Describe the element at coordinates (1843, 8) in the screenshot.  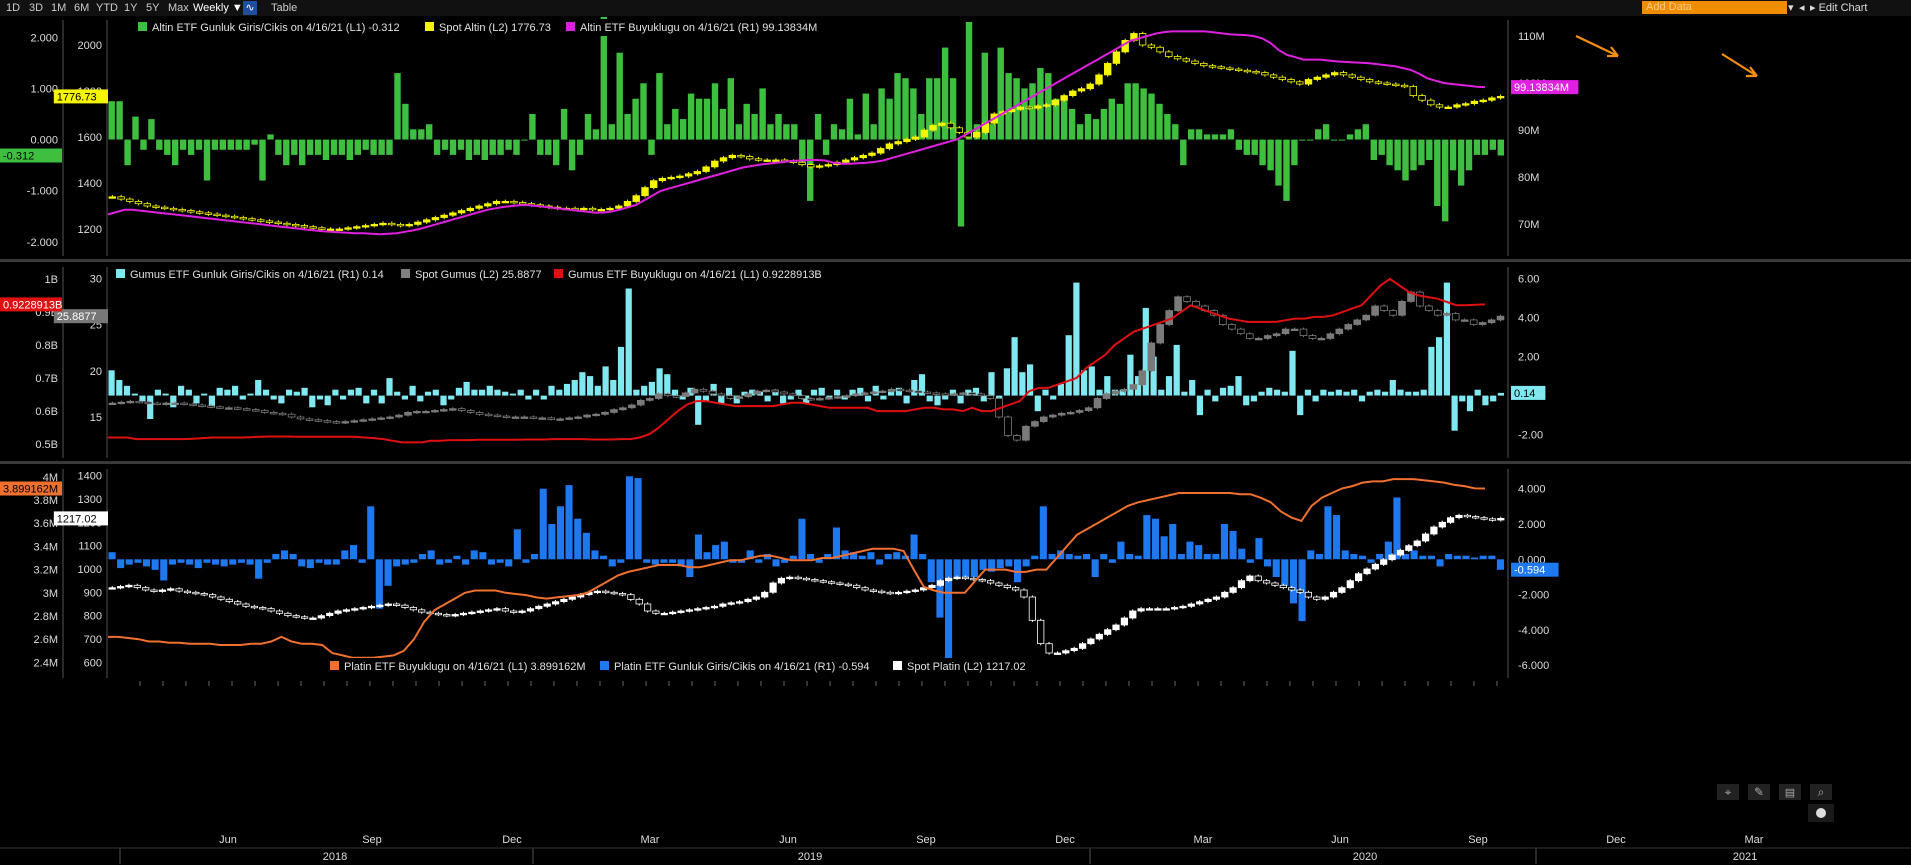
I see `edit-chart-label: Edit Chart` at that location.